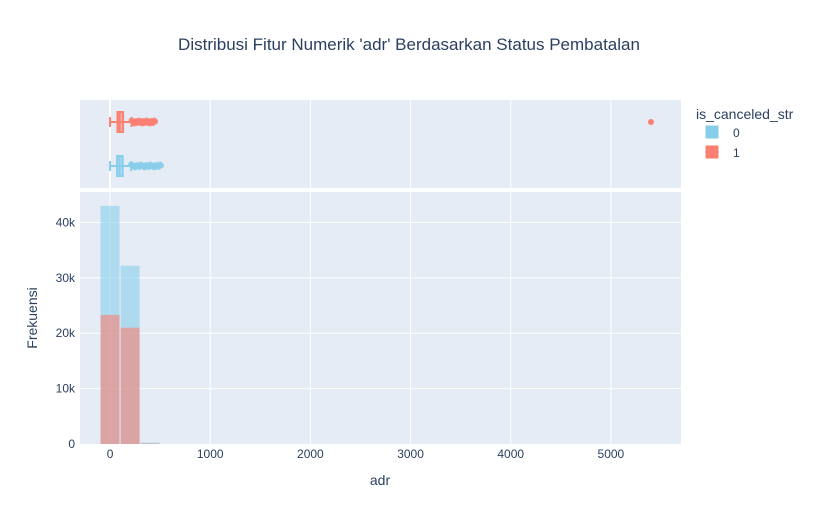 The height and width of the screenshot is (530, 819). I want to click on legend-label-1: 1, so click(736, 153).